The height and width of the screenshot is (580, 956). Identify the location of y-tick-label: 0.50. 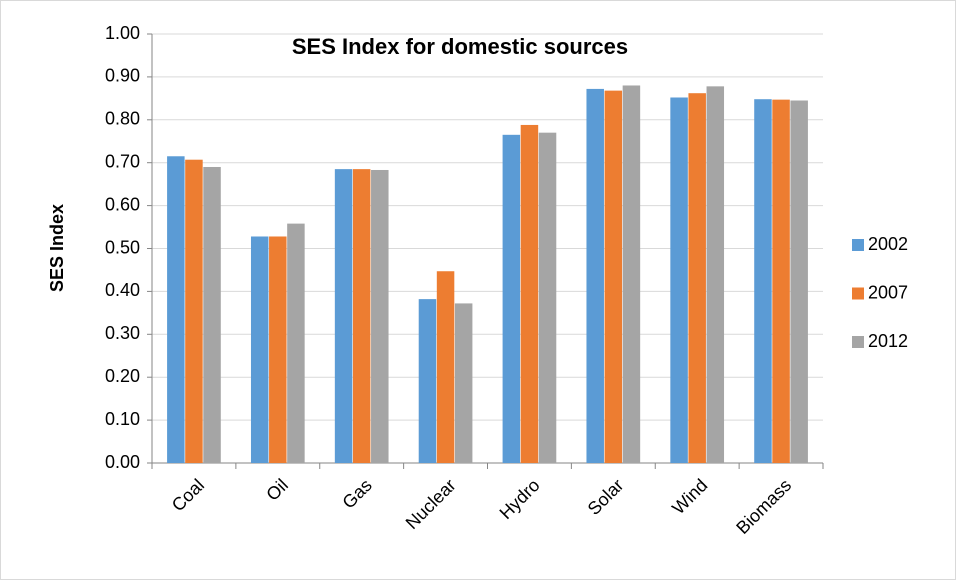
(122, 247).